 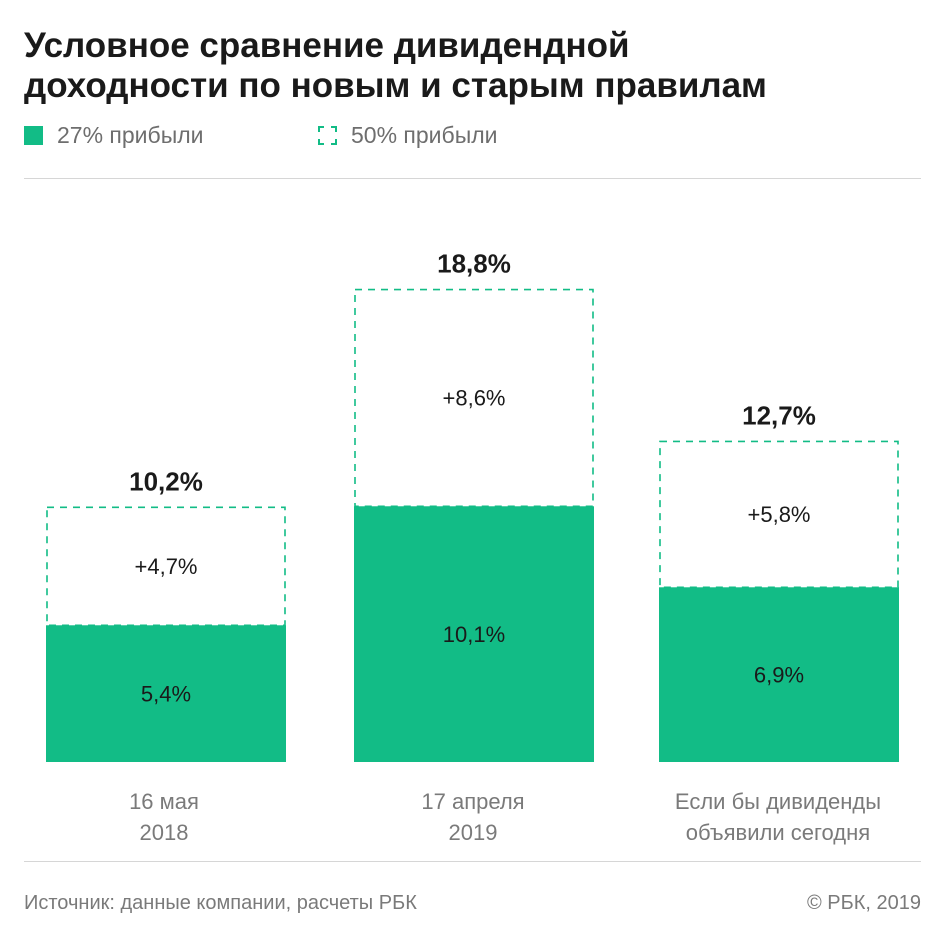 I want to click on category-label-line: 2019, so click(x=473, y=832).